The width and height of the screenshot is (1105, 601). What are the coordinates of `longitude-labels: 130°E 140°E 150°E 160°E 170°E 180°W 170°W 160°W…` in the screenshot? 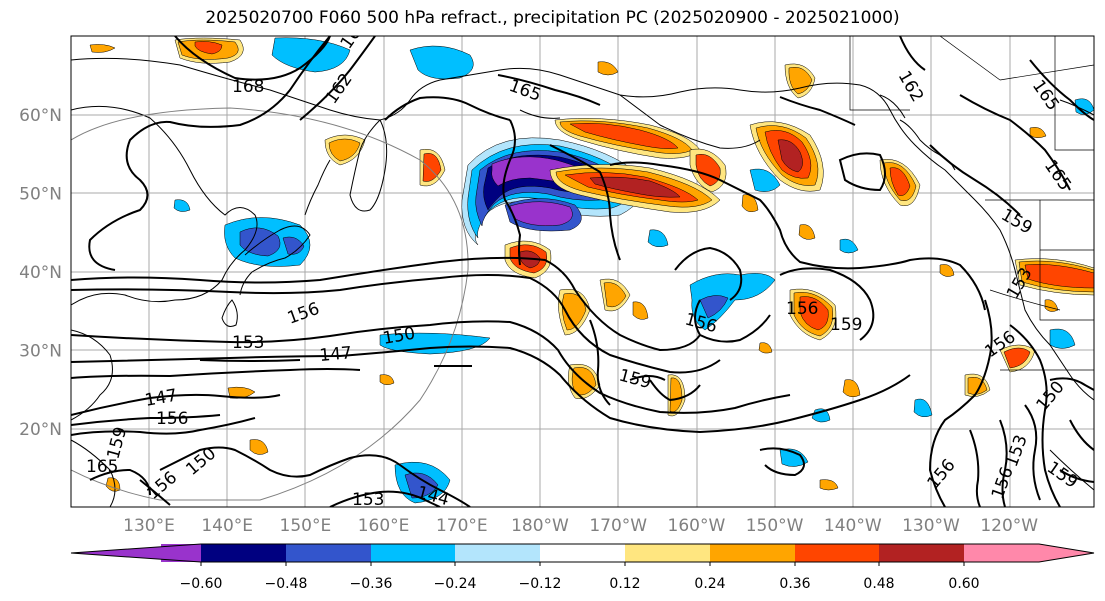 It's located at (580, 526).